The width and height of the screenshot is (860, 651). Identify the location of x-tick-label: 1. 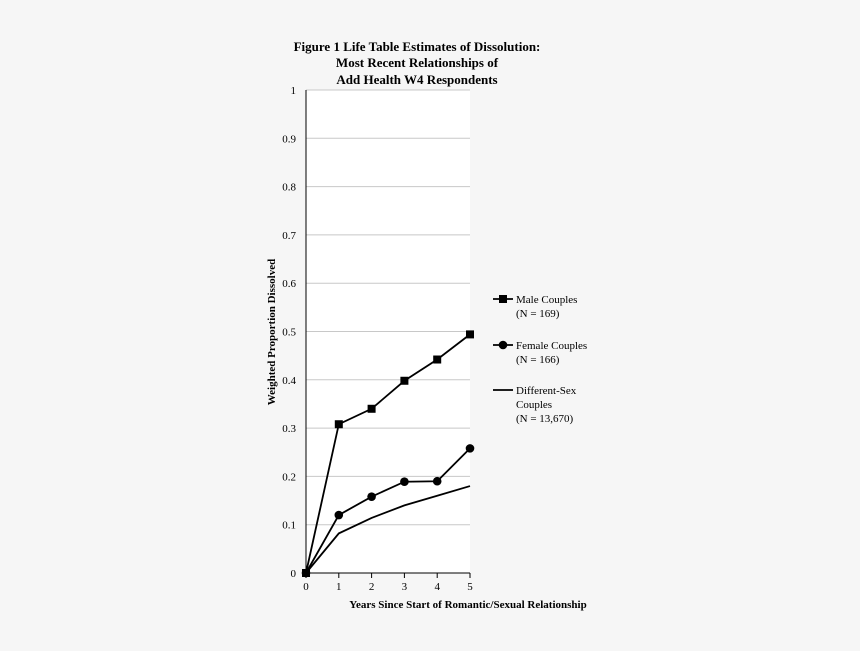
(339, 587).